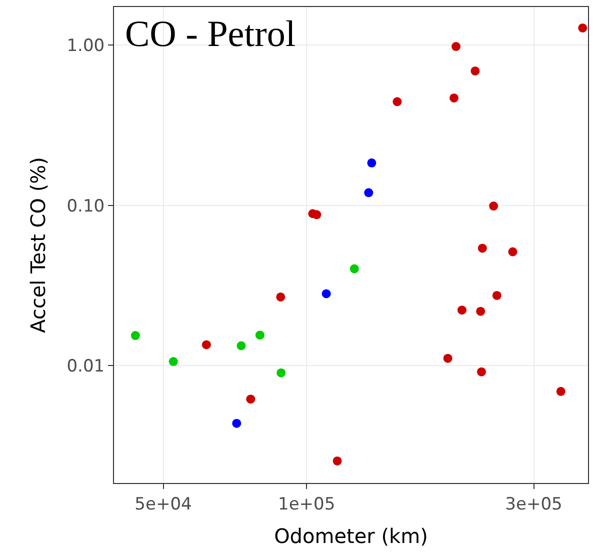 The image size is (593, 557). Describe the element at coordinates (351, 536) in the screenshot. I see `x-axis-title: Odometer (km)` at that location.